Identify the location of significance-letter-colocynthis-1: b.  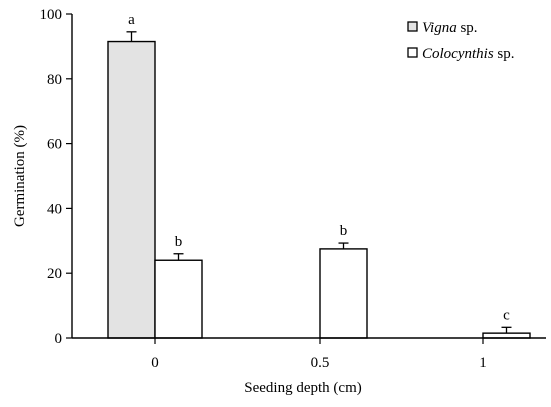
(344, 231).